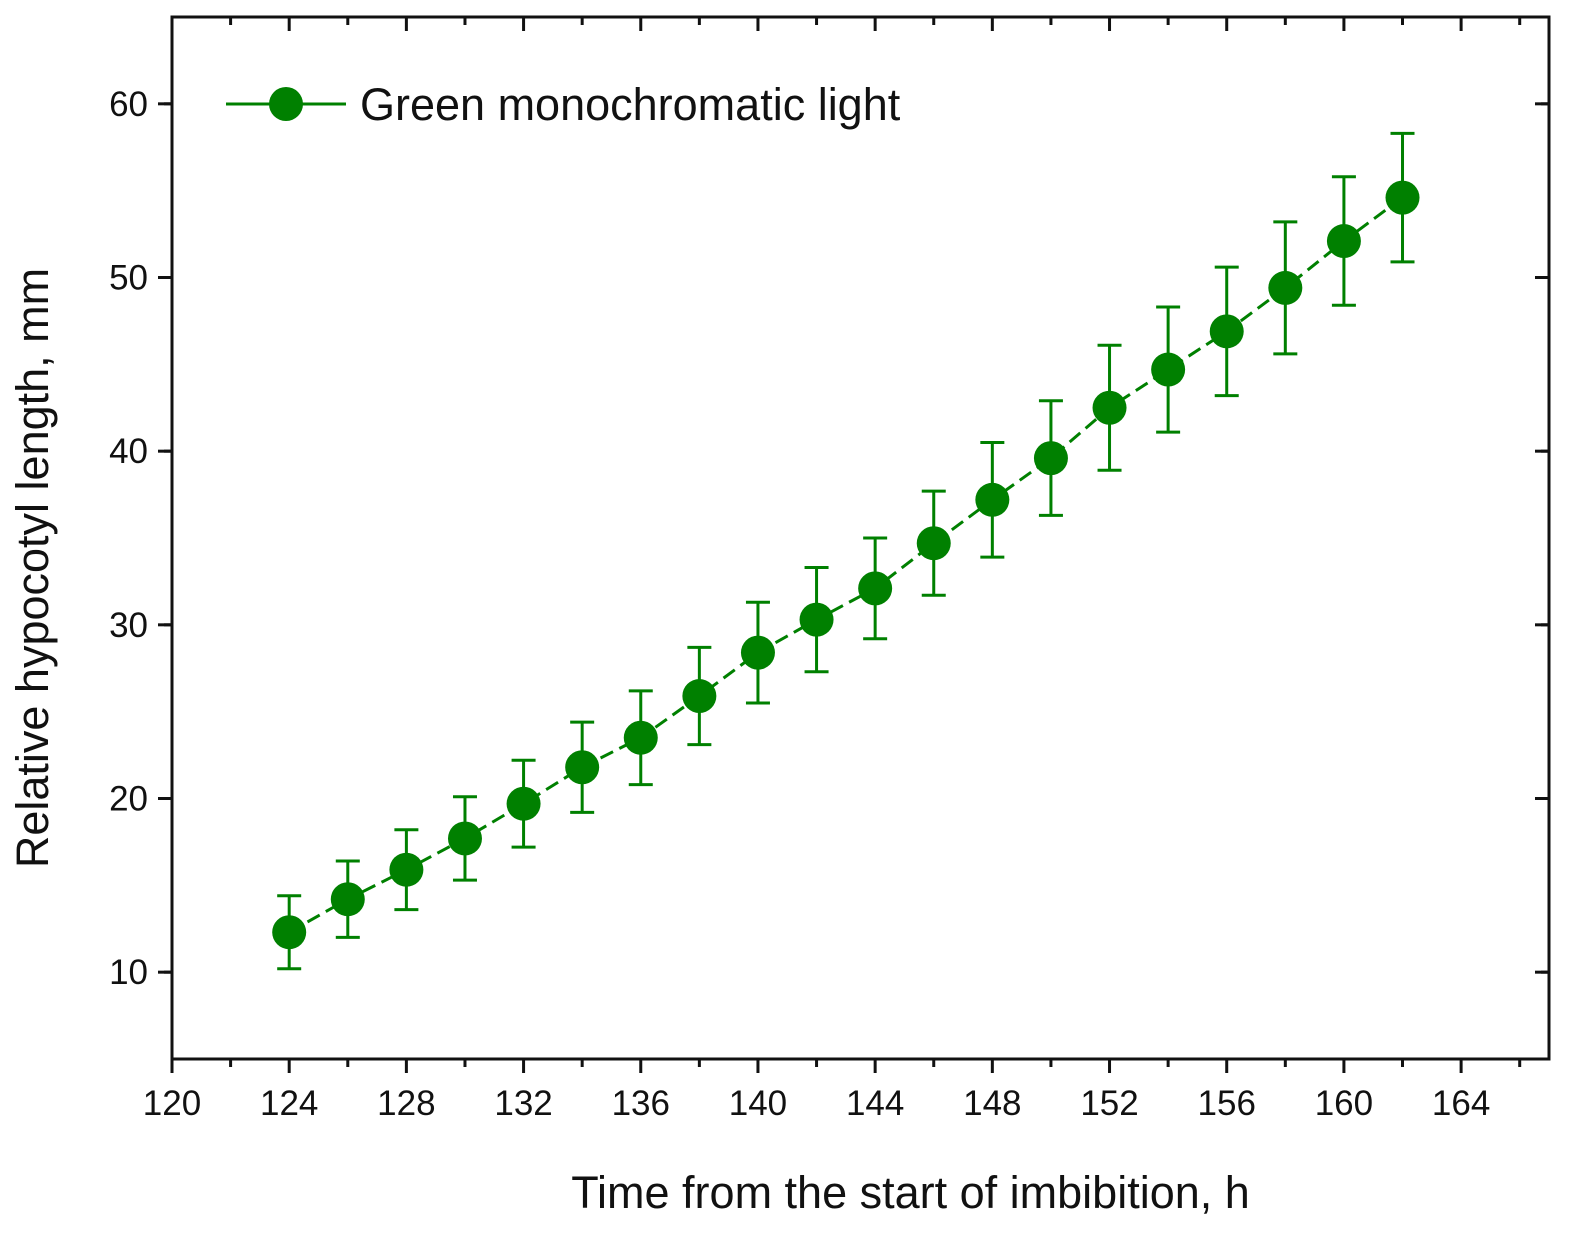  What do you see at coordinates (1227, 1103) in the screenshot?
I see `x-tick-label: 156` at bounding box center [1227, 1103].